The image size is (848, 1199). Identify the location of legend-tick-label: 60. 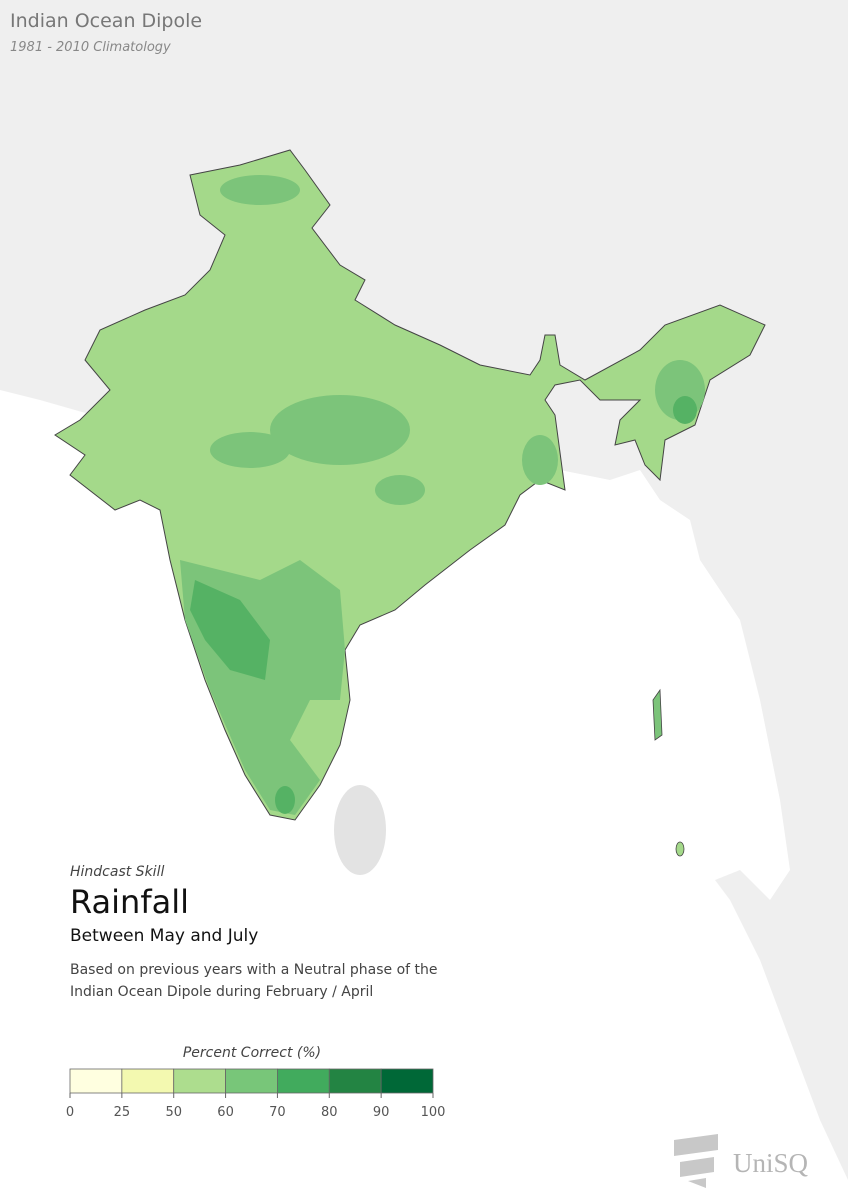
(225, 1112).